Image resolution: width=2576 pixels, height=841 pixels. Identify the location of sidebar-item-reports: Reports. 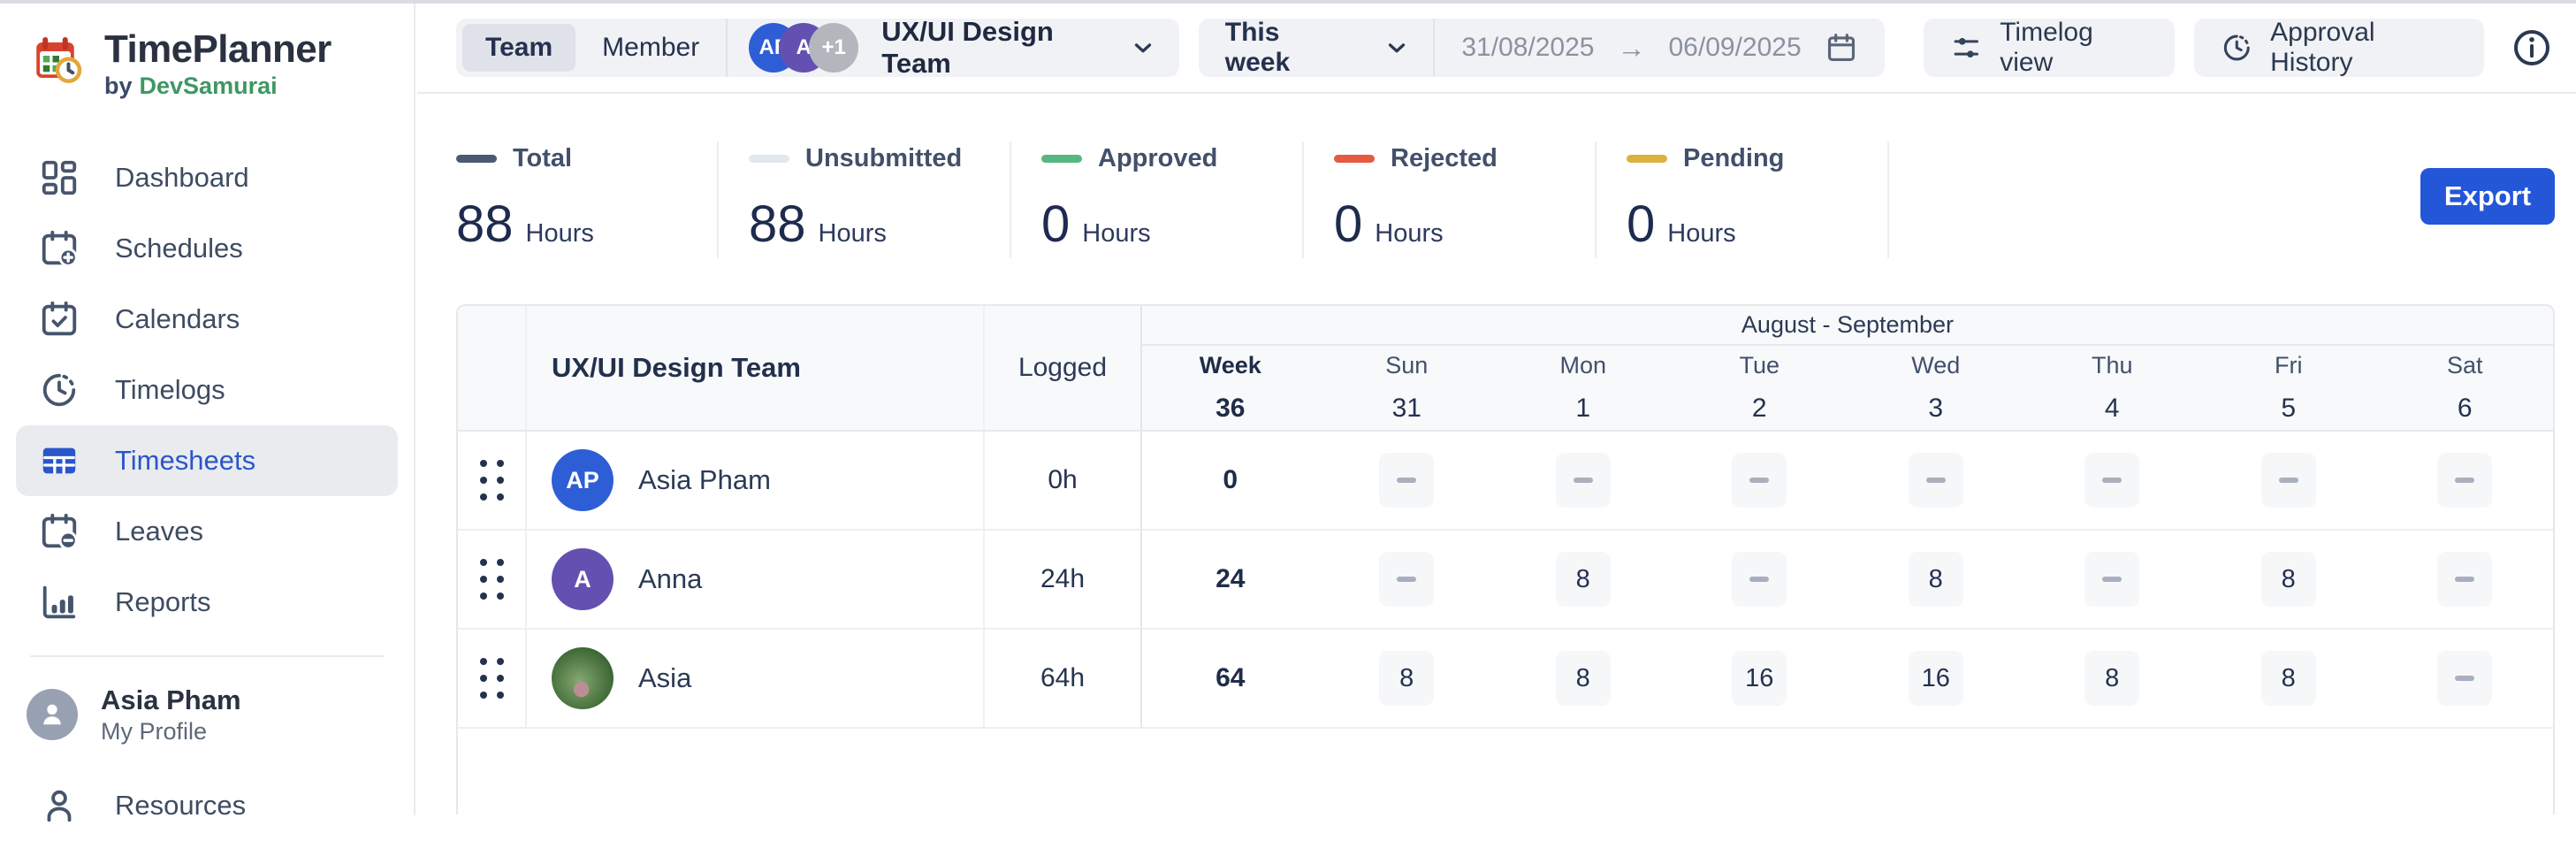
(207, 603).